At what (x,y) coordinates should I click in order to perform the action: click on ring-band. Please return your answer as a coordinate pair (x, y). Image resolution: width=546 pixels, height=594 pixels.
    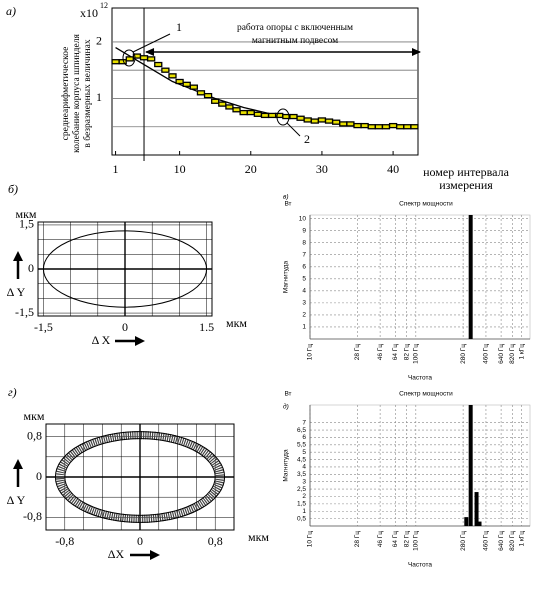
    Looking at the image, I should click on (140, 477).